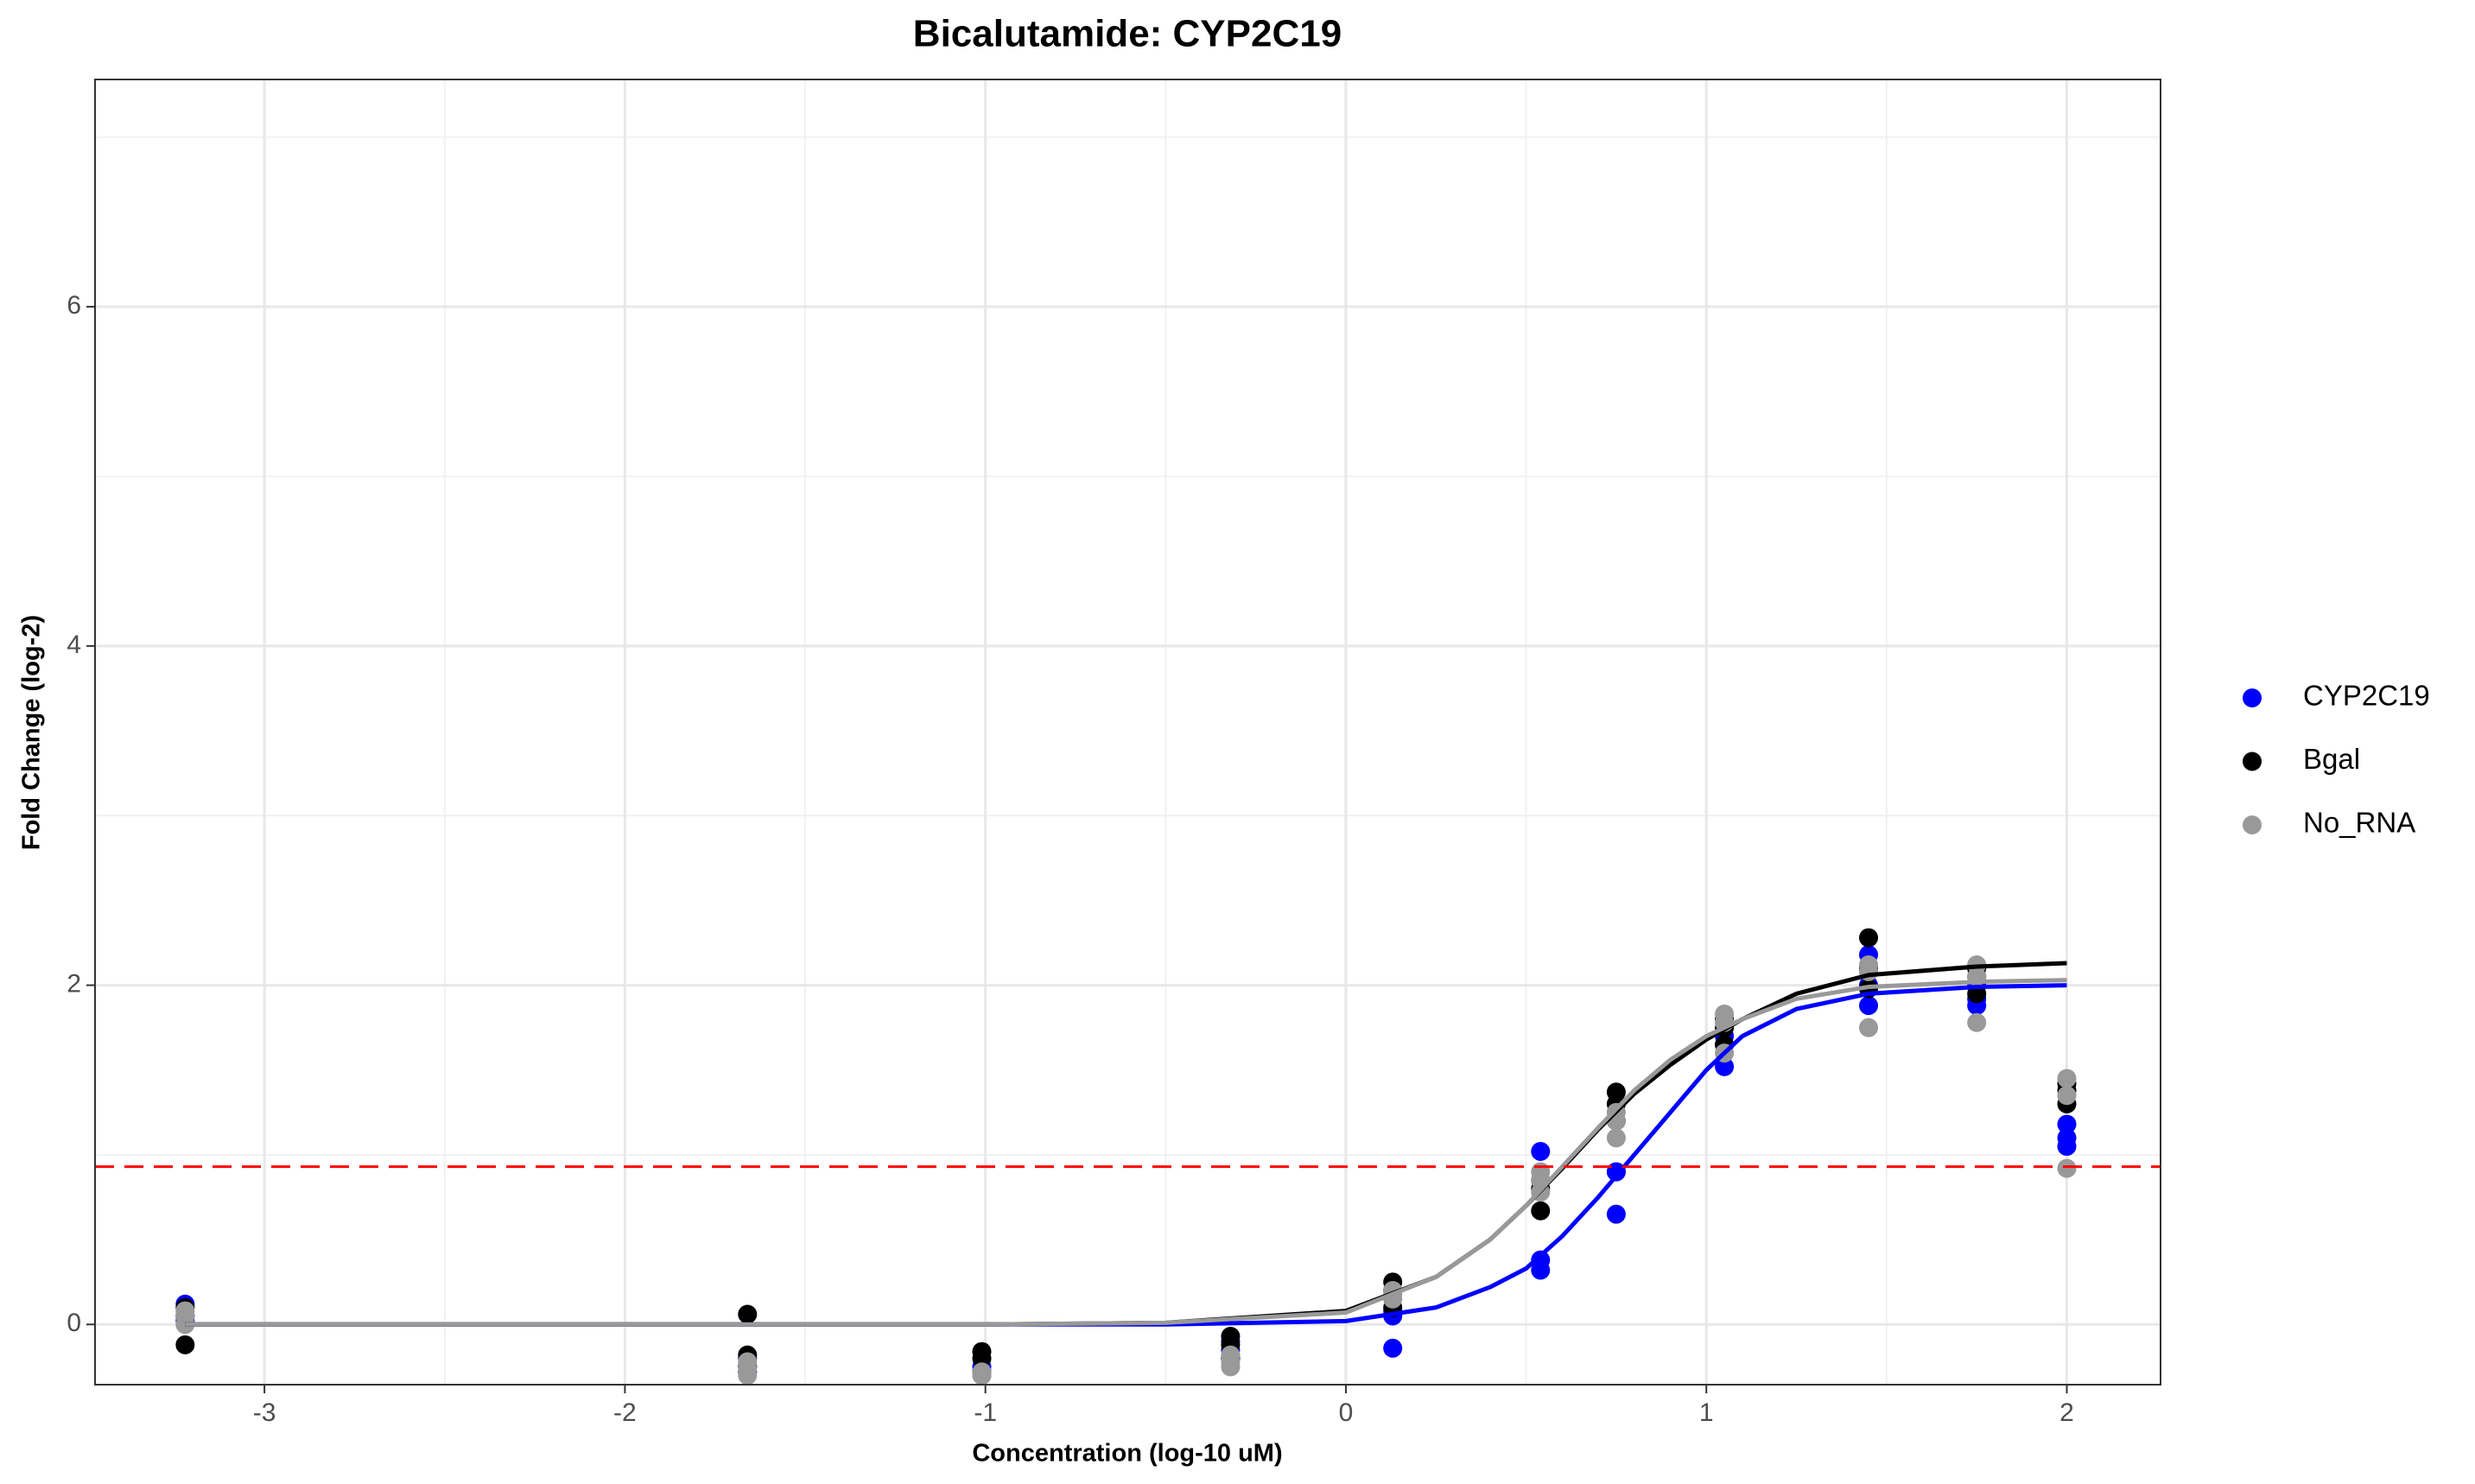 Image resolution: width=2475 pixels, height=1484 pixels. I want to click on x-tick-label: -1, so click(985, 1412).